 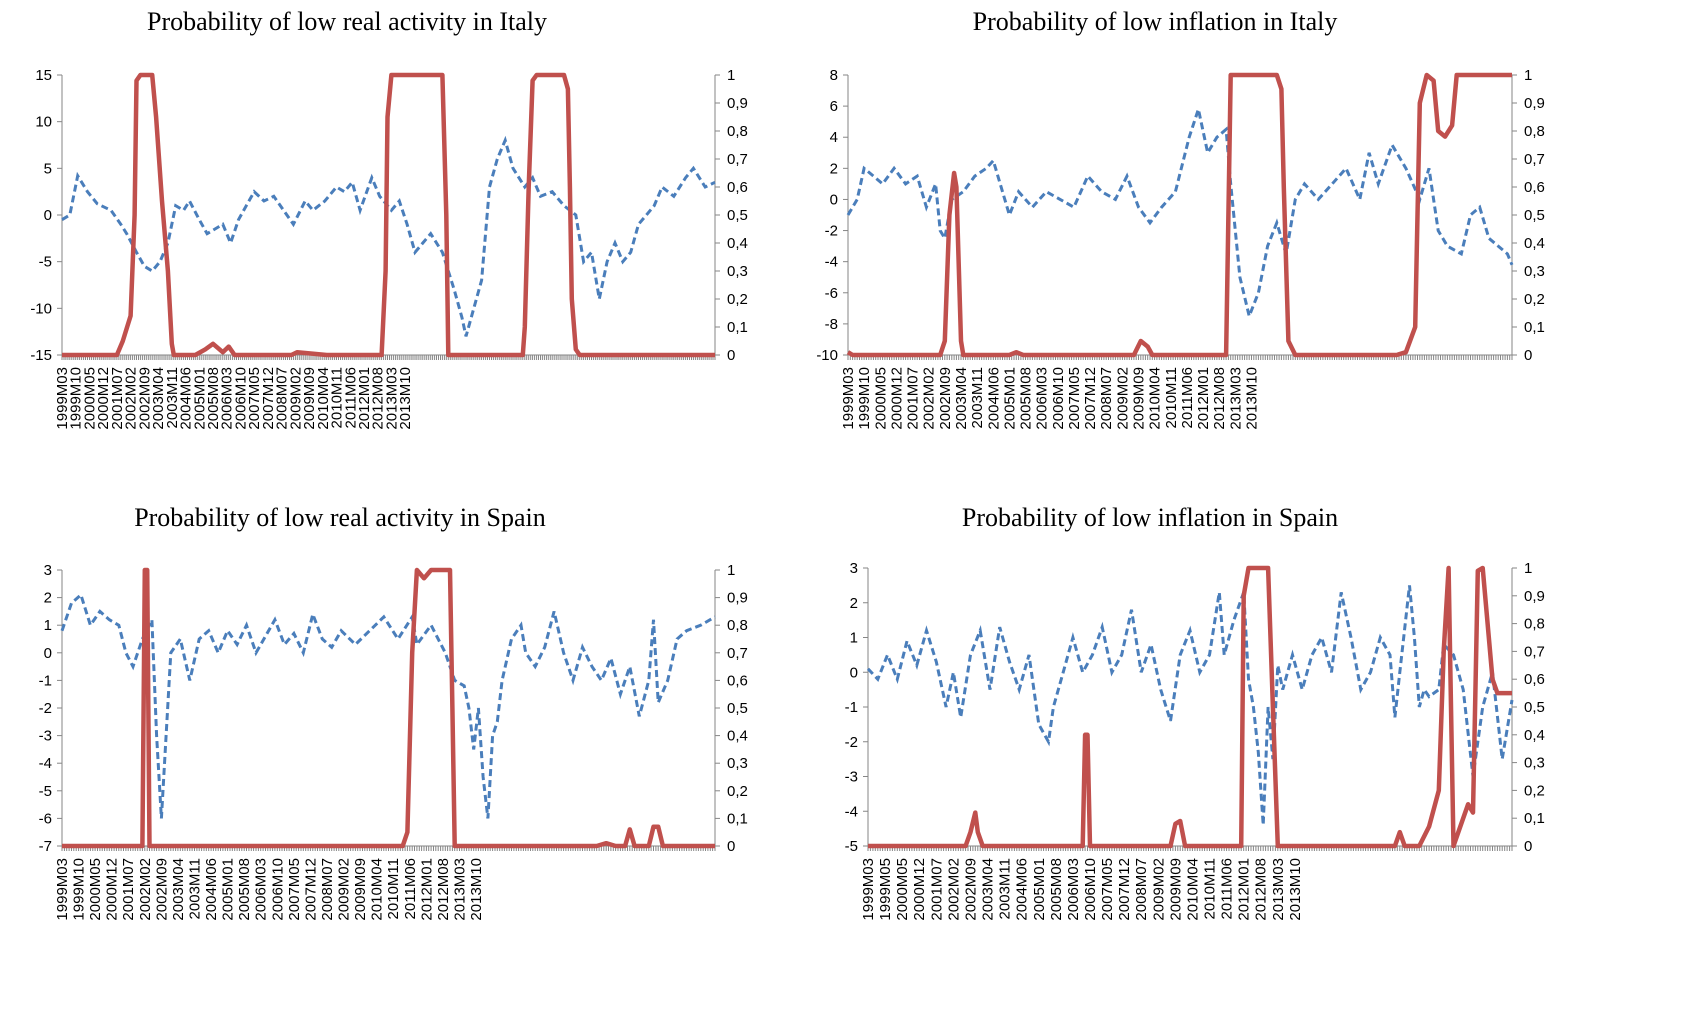 I want to click on y-tick-label-left: 5, so click(x=48, y=168).